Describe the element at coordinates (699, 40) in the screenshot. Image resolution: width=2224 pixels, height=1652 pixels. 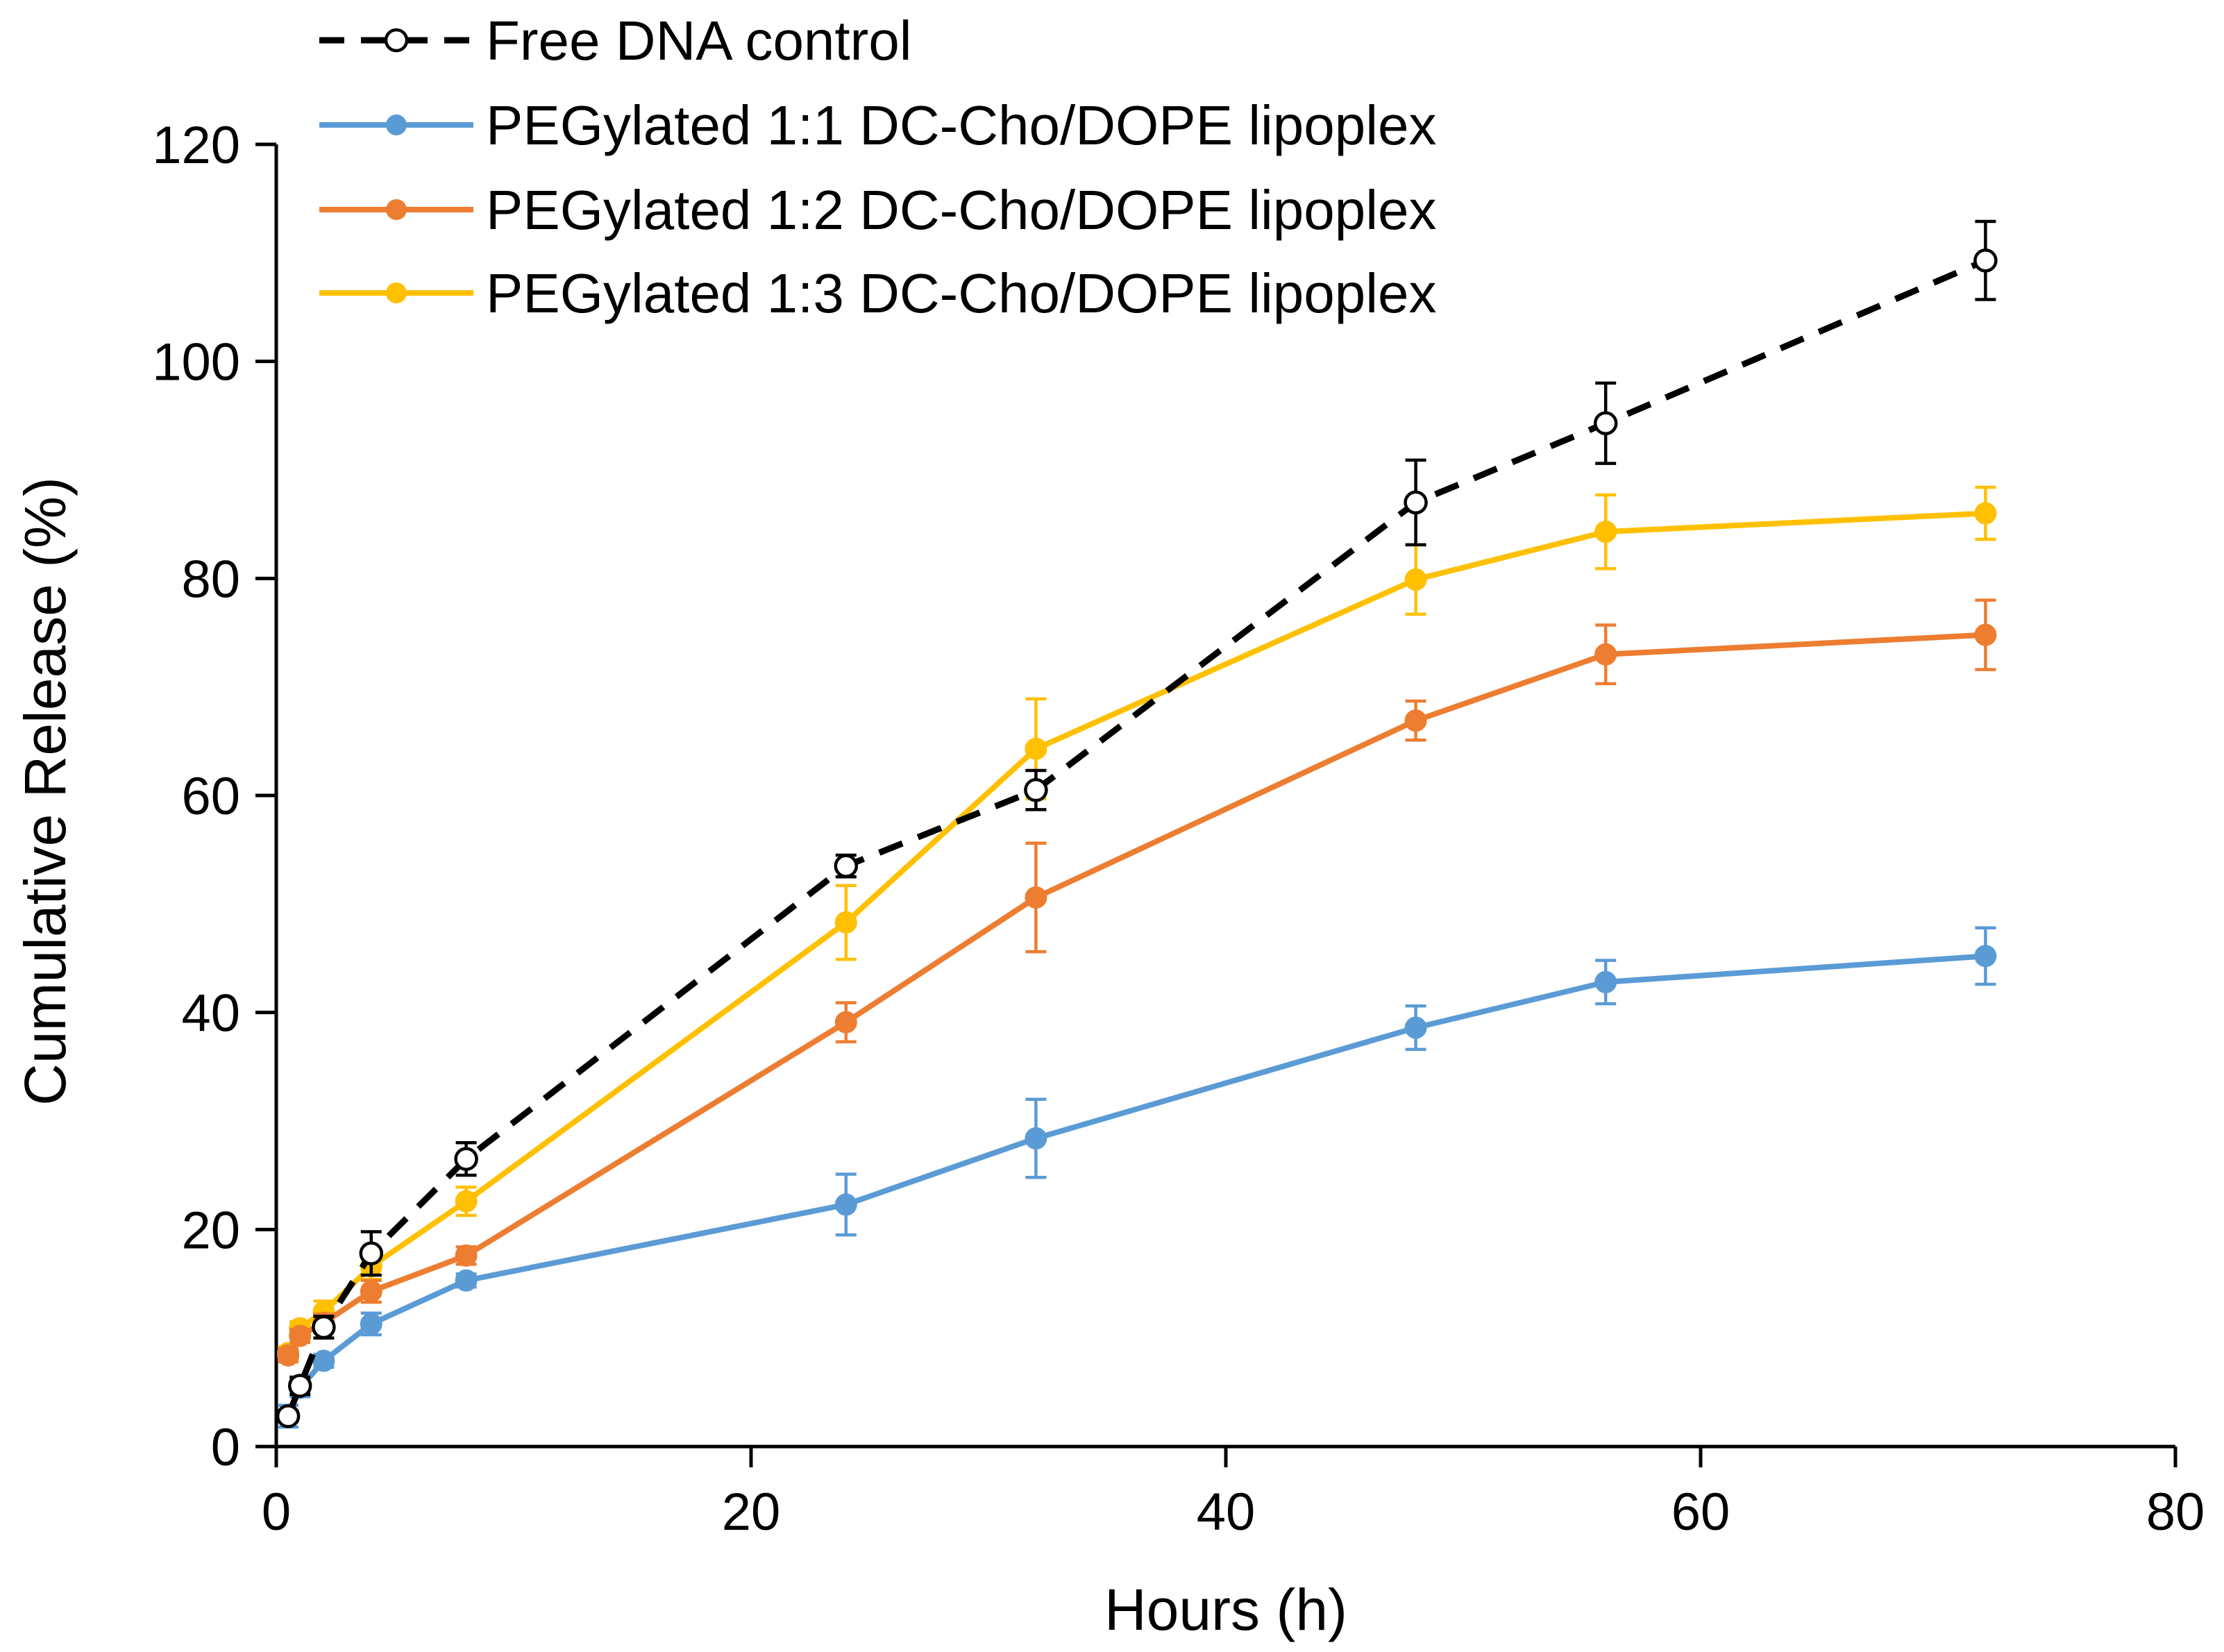
I see `legend-label: Free DNA control` at that location.